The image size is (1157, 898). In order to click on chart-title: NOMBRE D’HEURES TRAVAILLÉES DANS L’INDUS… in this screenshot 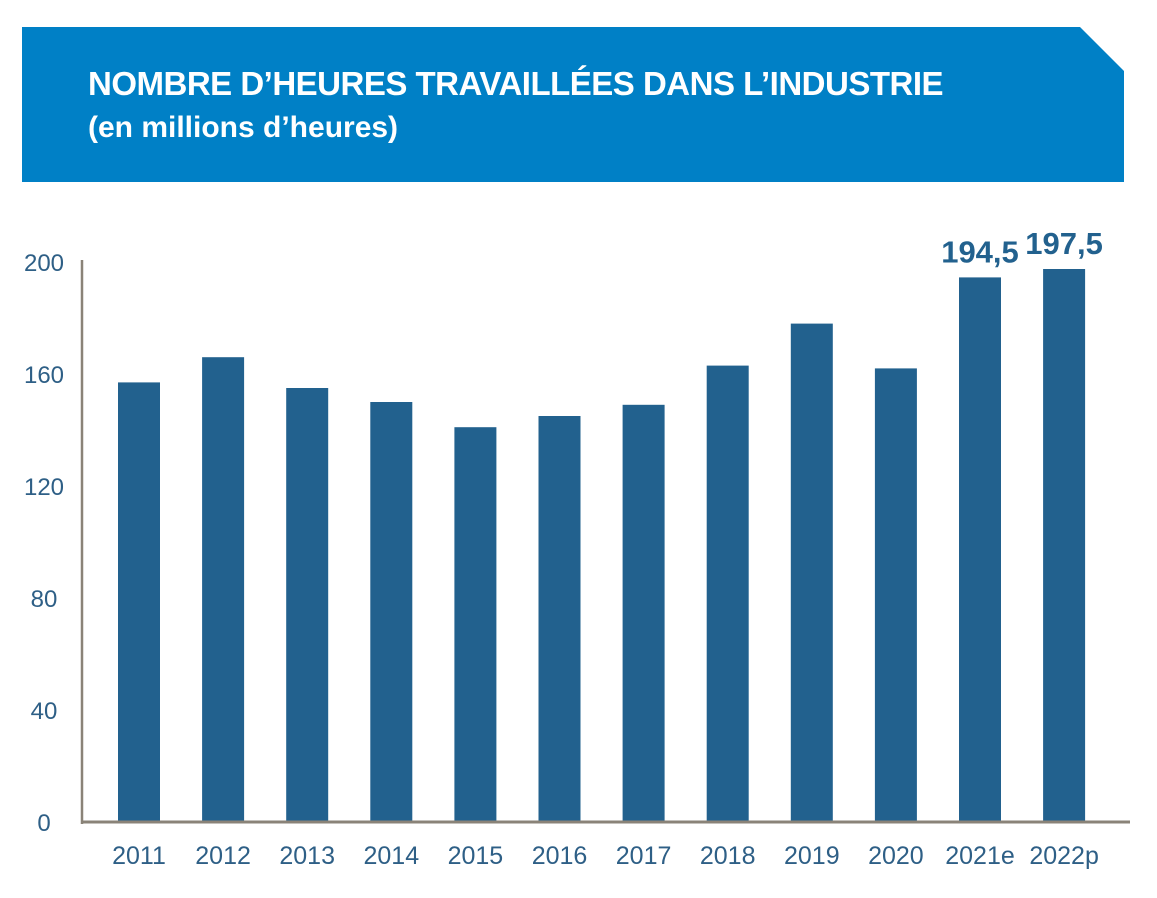, I will do `click(516, 83)`.